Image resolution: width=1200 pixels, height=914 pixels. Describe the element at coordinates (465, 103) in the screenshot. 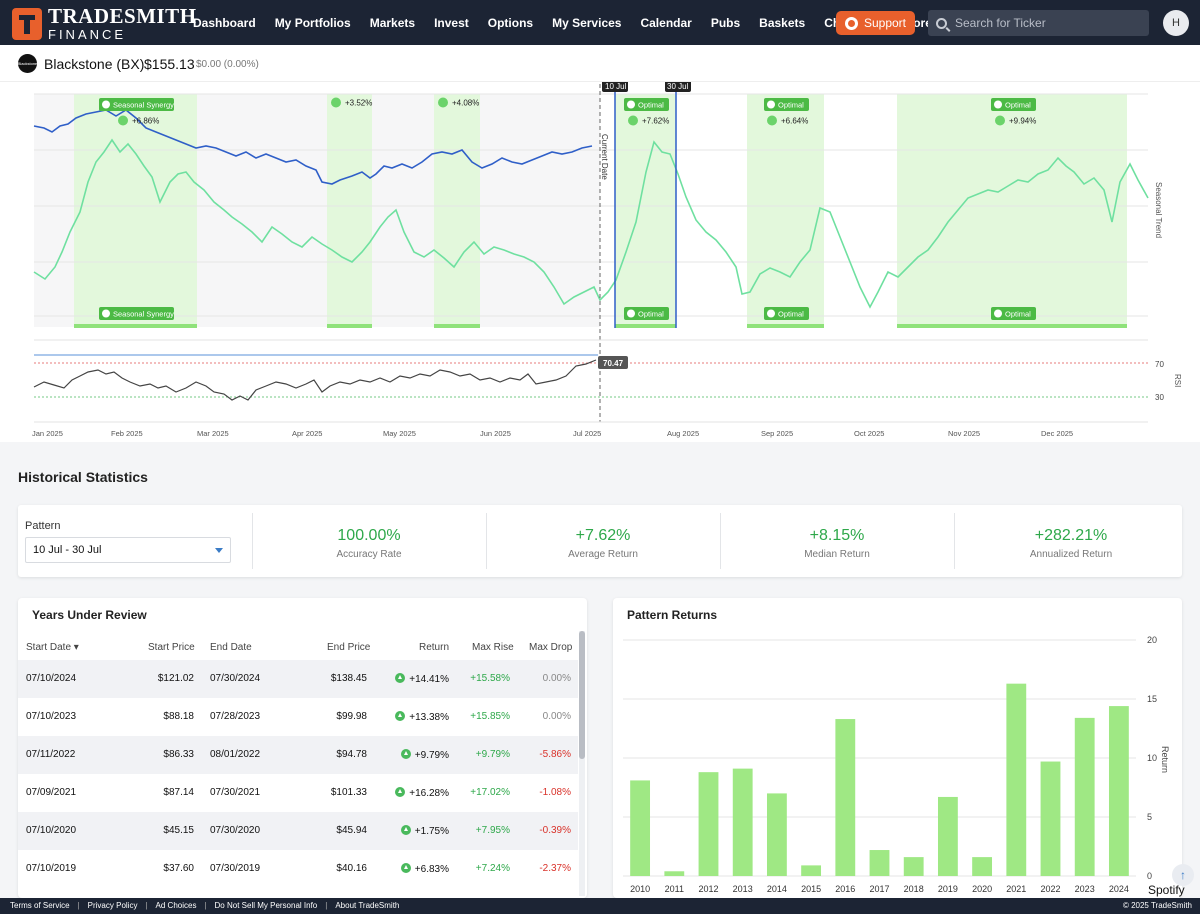

I see `svg-text: +4.08%` at that location.